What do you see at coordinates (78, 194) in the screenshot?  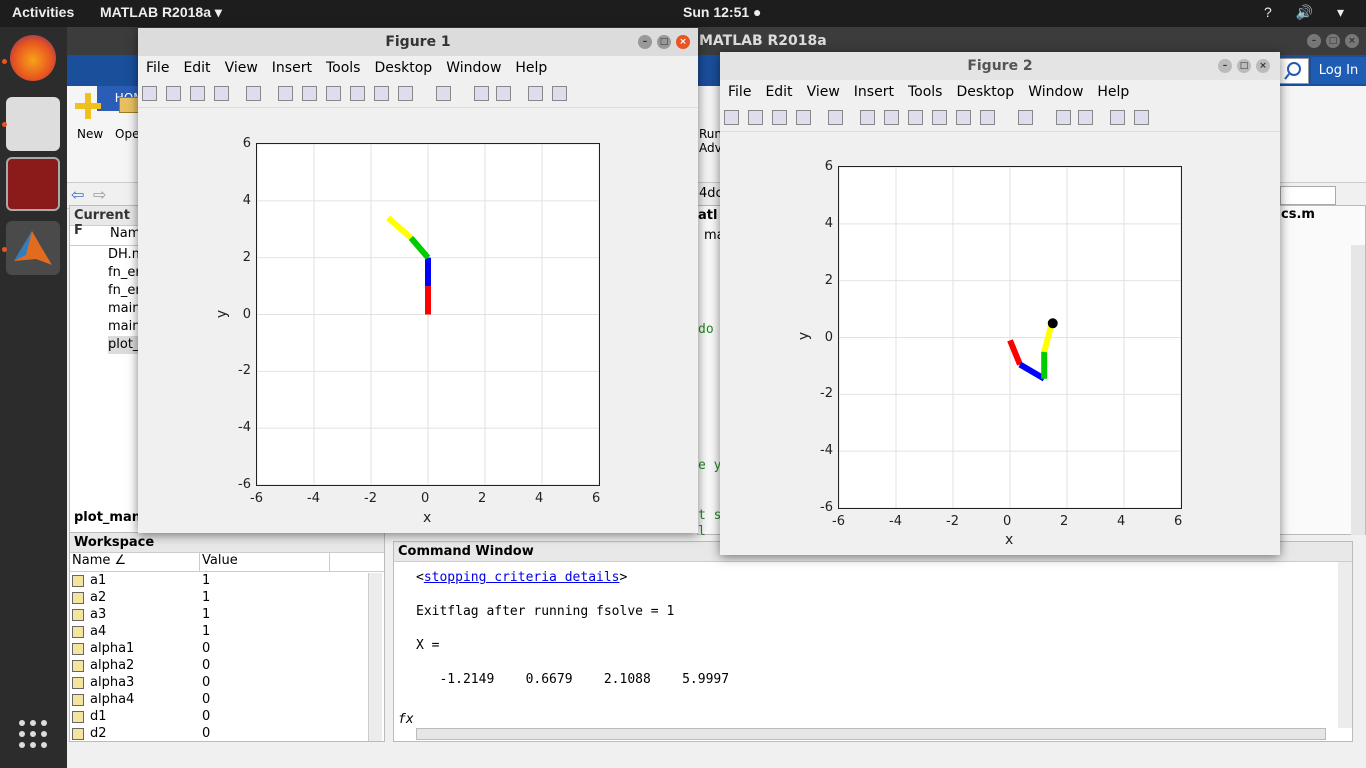 I see `back-icon: ⇦` at bounding box center [78, 194].